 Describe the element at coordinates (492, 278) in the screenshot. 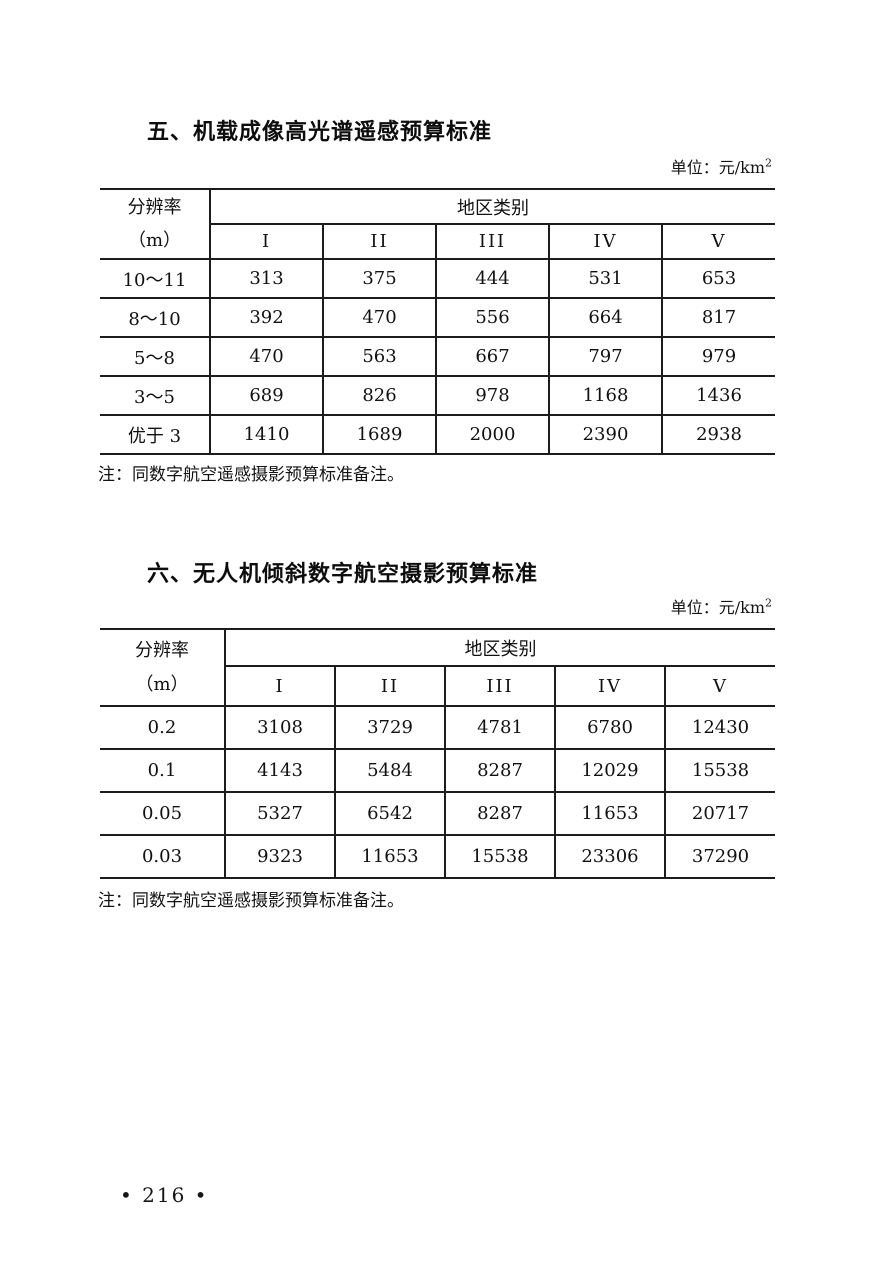

I see `table-cell: 444` at that location.